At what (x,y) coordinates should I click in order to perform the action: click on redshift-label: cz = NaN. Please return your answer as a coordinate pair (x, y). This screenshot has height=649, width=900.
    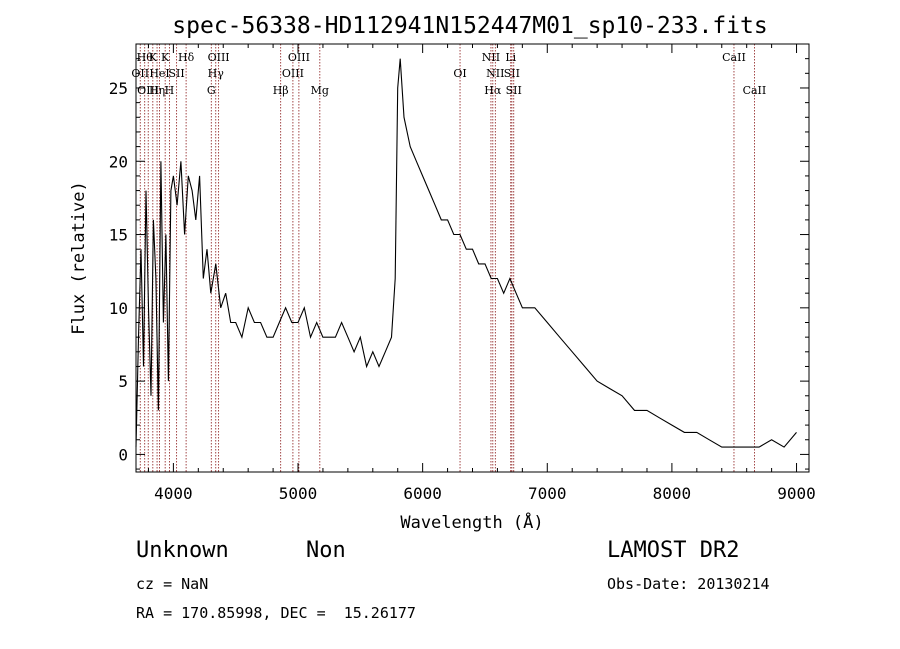
    Looking at the image, I should click on (172, 584).